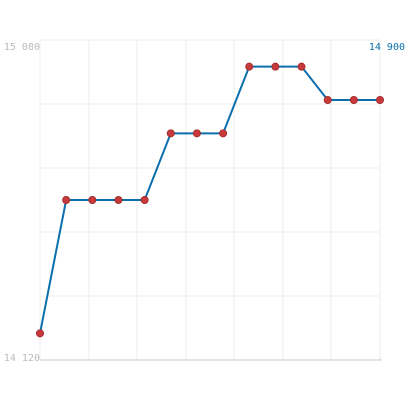  Describe the element at coordinates (22, 358) in the screenshot. I see `y-tick-label-bottom: 14 120` at that location.